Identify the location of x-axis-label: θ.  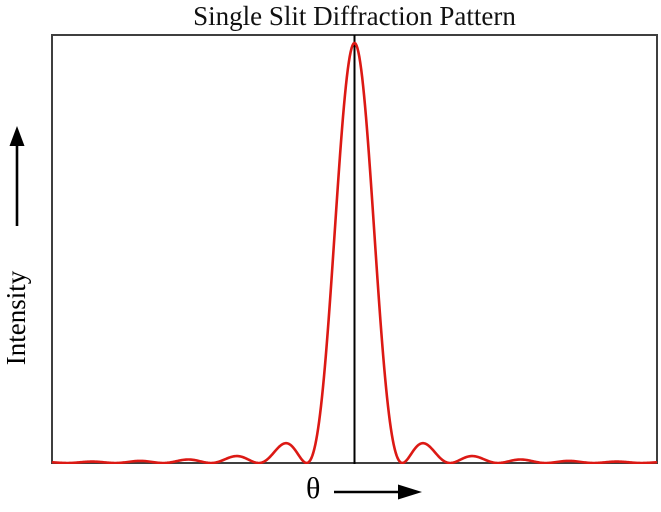
(313, 488).